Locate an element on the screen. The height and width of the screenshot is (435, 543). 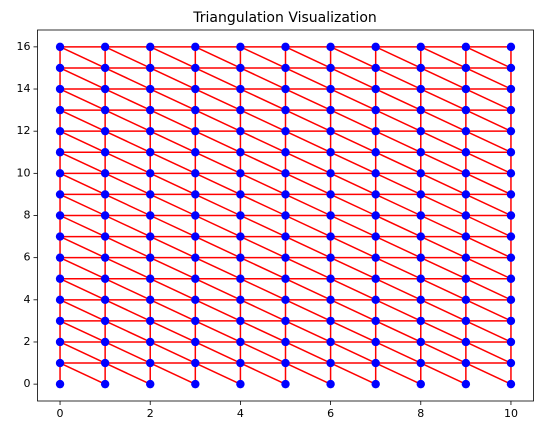
y-tick-label: 10 is located at coordinates (24, 172).